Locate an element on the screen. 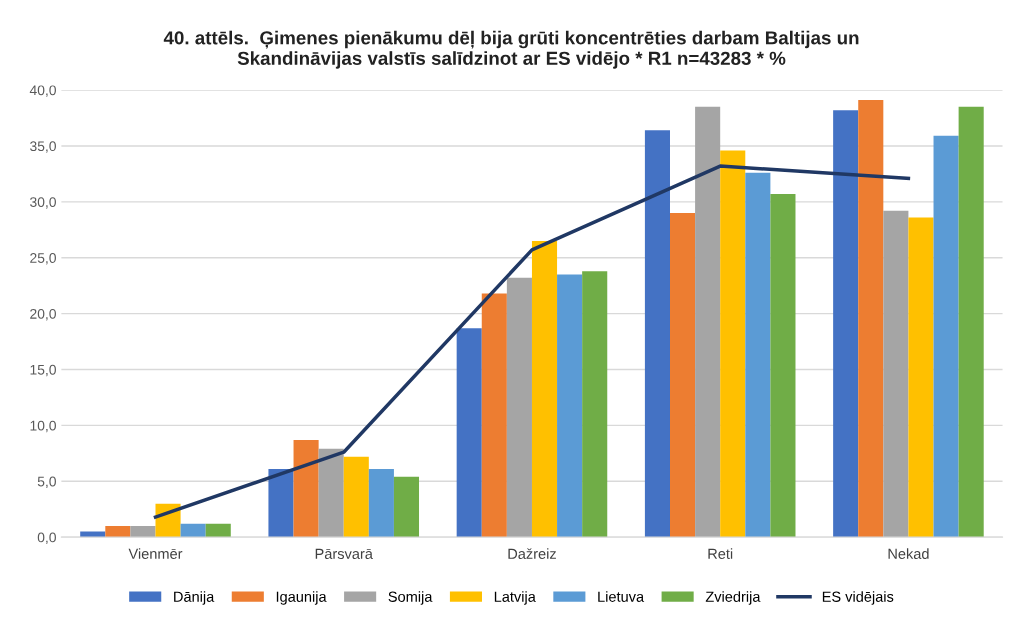 The image size is (1023, 621). x-tick-label: Pārsvarā is located at coordinates (344, 553).